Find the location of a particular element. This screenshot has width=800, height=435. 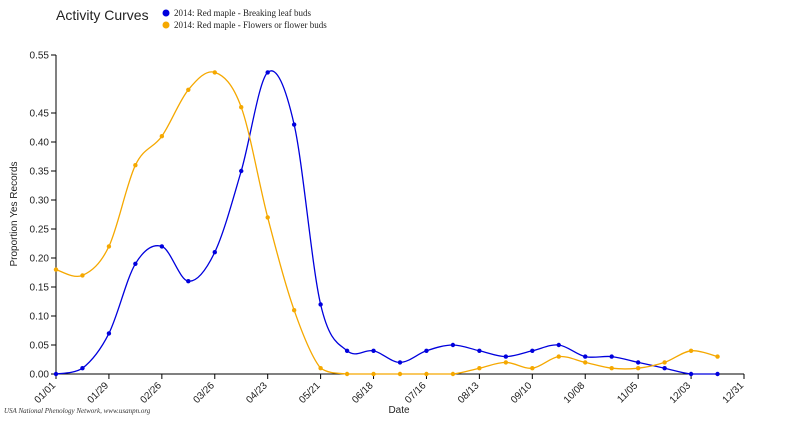

y-tick-label: 0.15 is located at coordinates (40, 288).